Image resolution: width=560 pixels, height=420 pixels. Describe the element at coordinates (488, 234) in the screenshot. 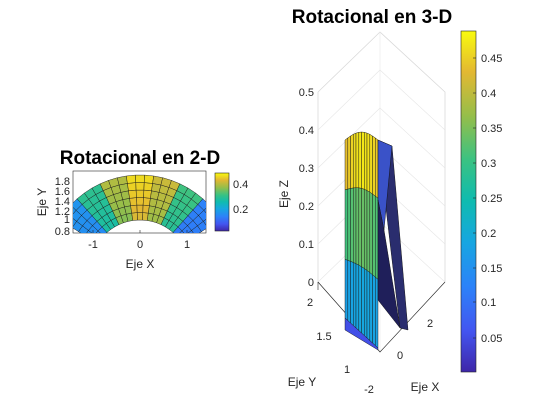

I see `chart-3d-colorbar-tick-label: 0.2` at that location.